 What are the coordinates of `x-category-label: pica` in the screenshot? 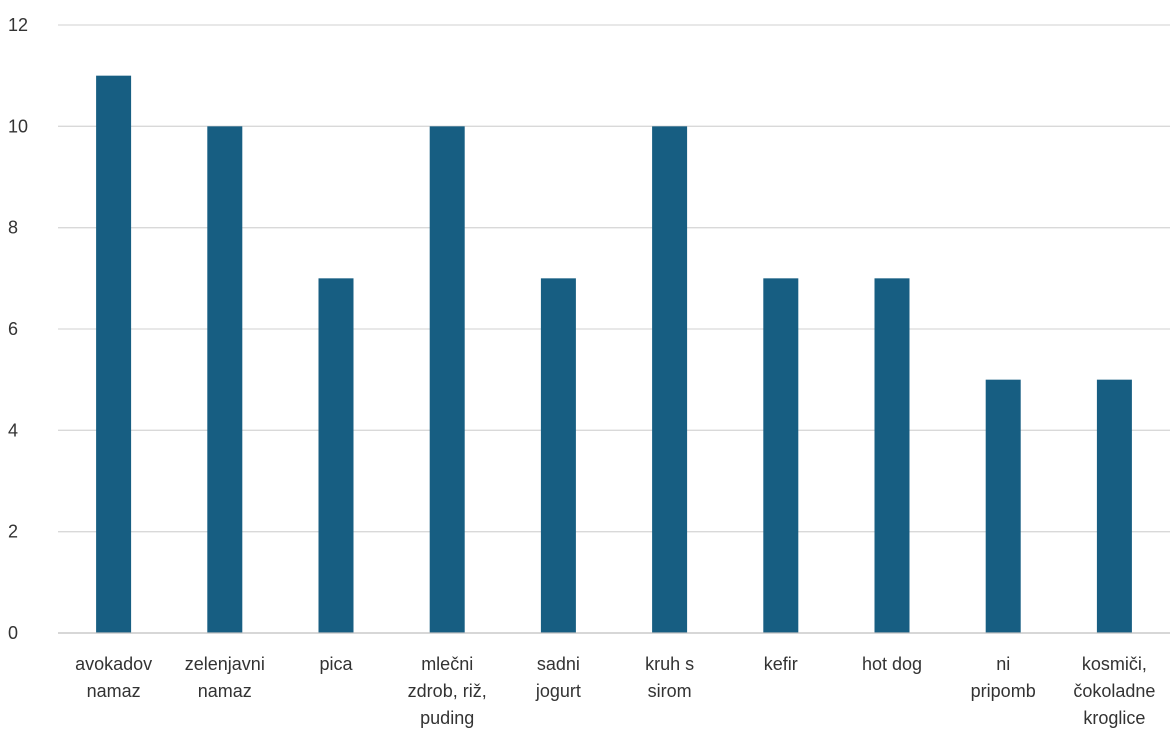 It's located at (336, 664).